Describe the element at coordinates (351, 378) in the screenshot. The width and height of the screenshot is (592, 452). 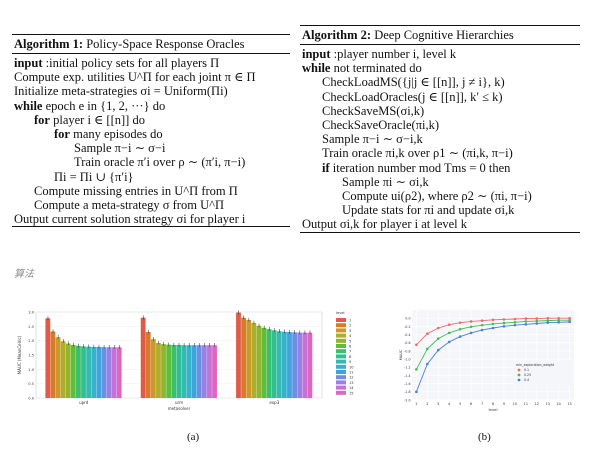
I see `legend-label: 12` at that location.